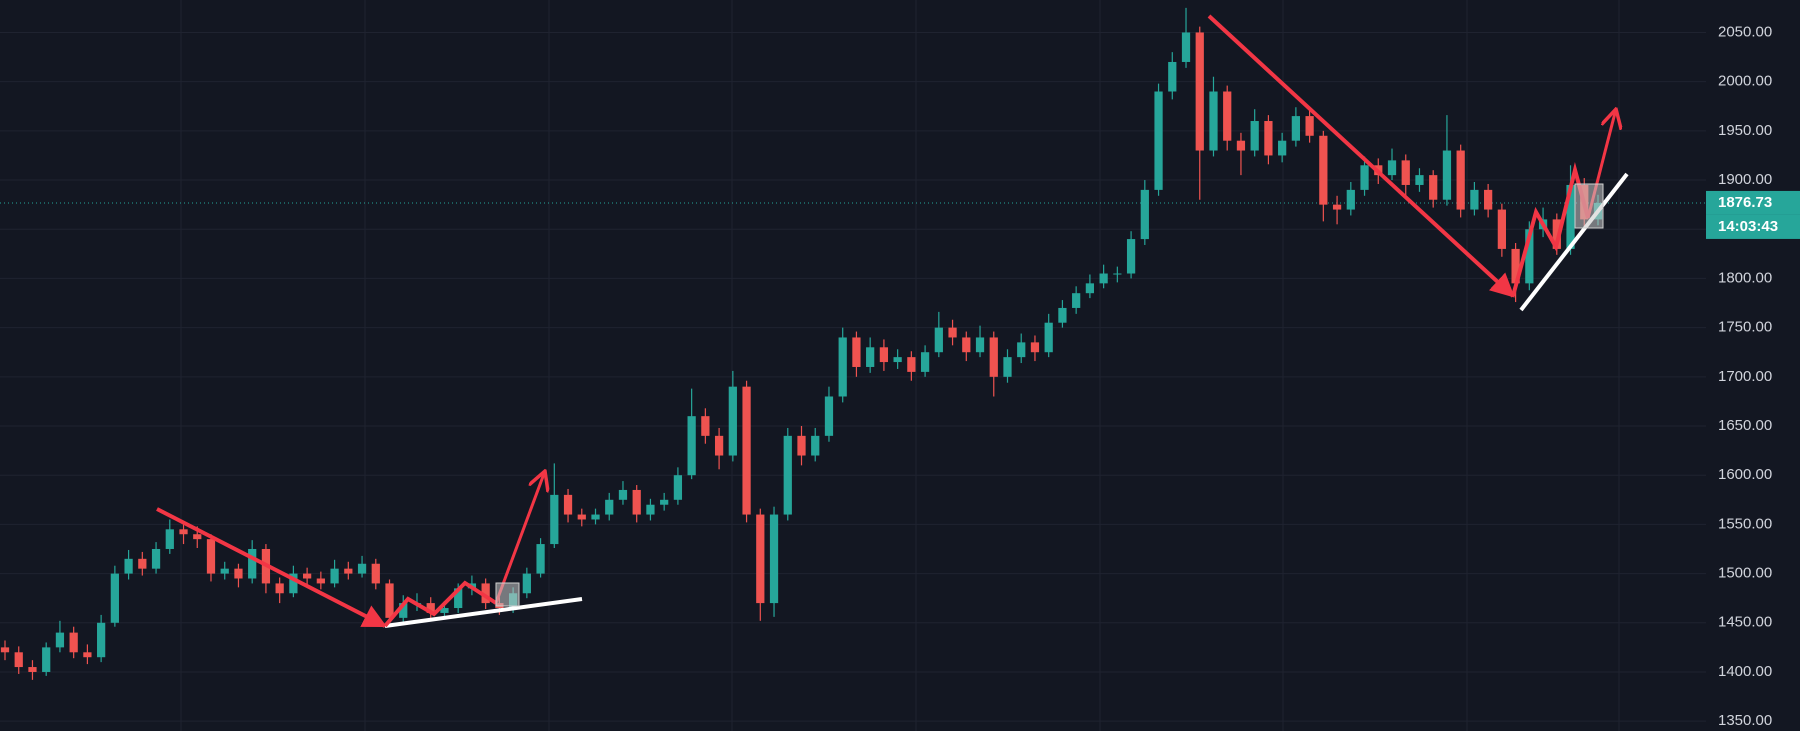 This screenshot has height=731, width=1800. I want to click on last-price-label: 1876.73, so click(1745, 202).